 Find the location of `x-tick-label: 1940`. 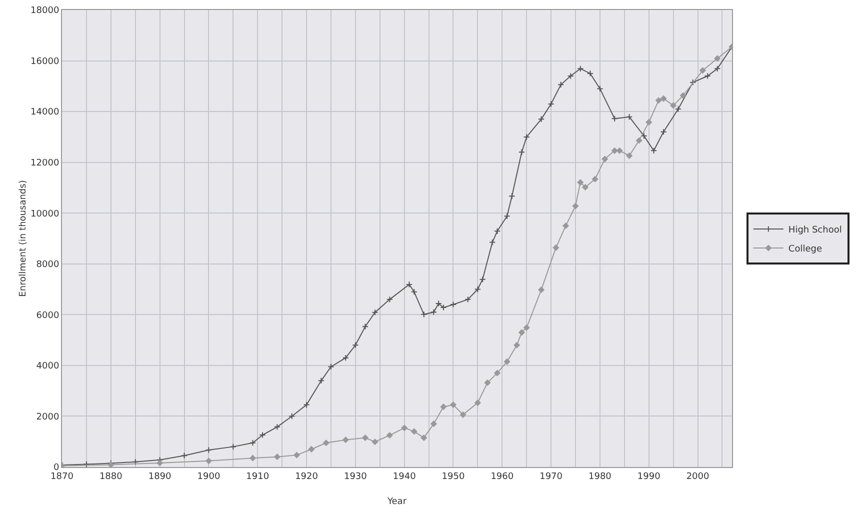

x-tick-label: 1940 is located at coordinates (404, 477).